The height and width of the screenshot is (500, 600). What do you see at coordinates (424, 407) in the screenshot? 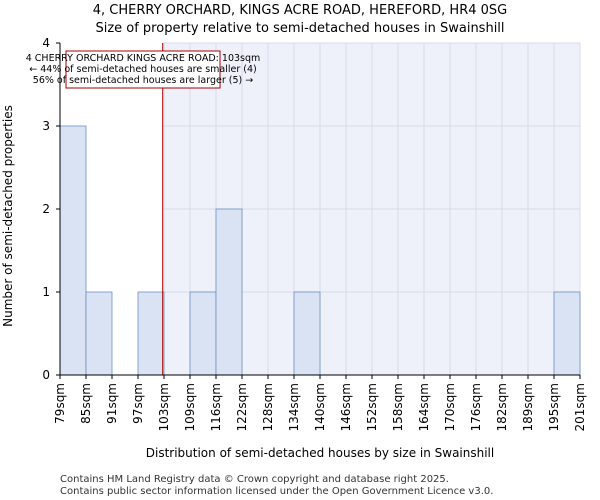
I see `x-tick-label: 164sqm` at bounding box center [424, 407].